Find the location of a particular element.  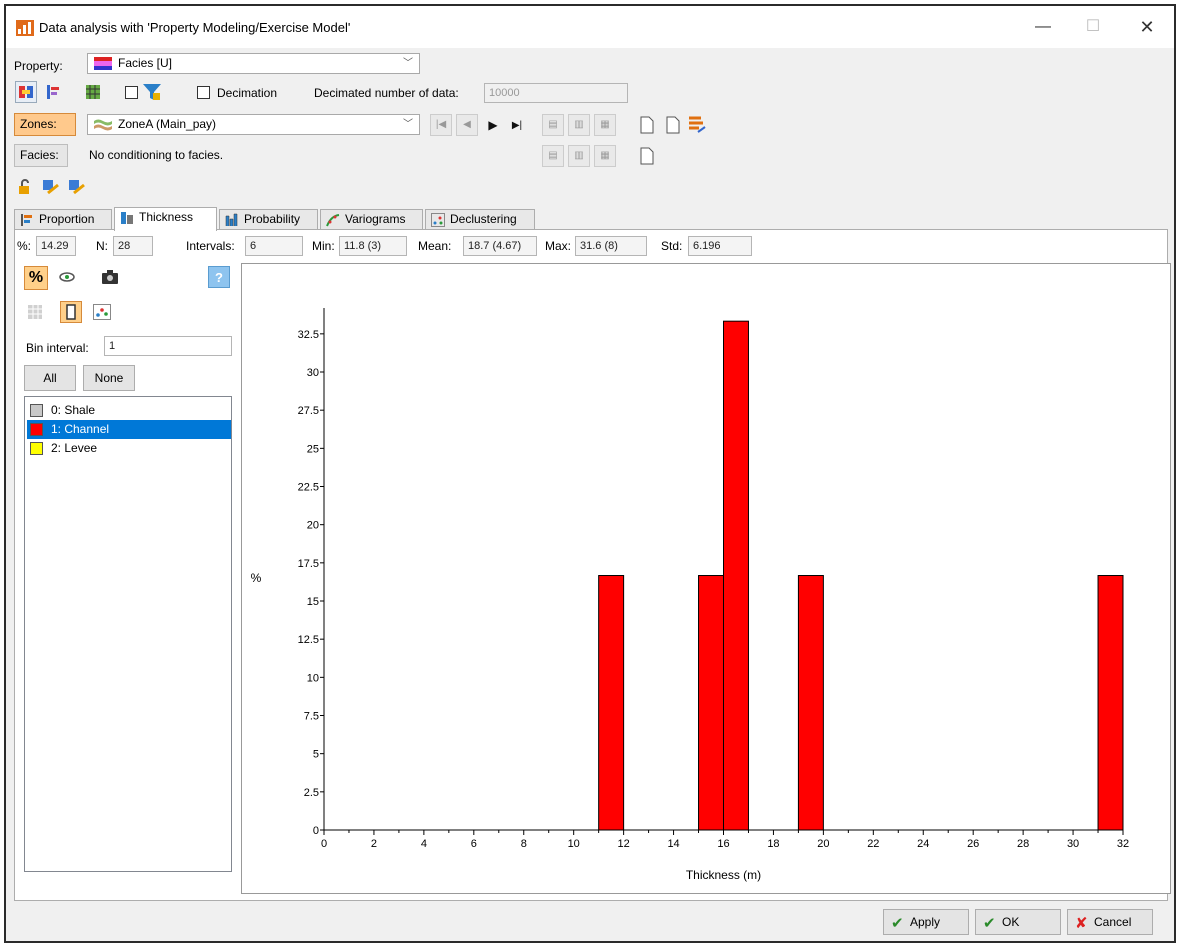

facies-button: Facies: is located at coordinates (41, 155).